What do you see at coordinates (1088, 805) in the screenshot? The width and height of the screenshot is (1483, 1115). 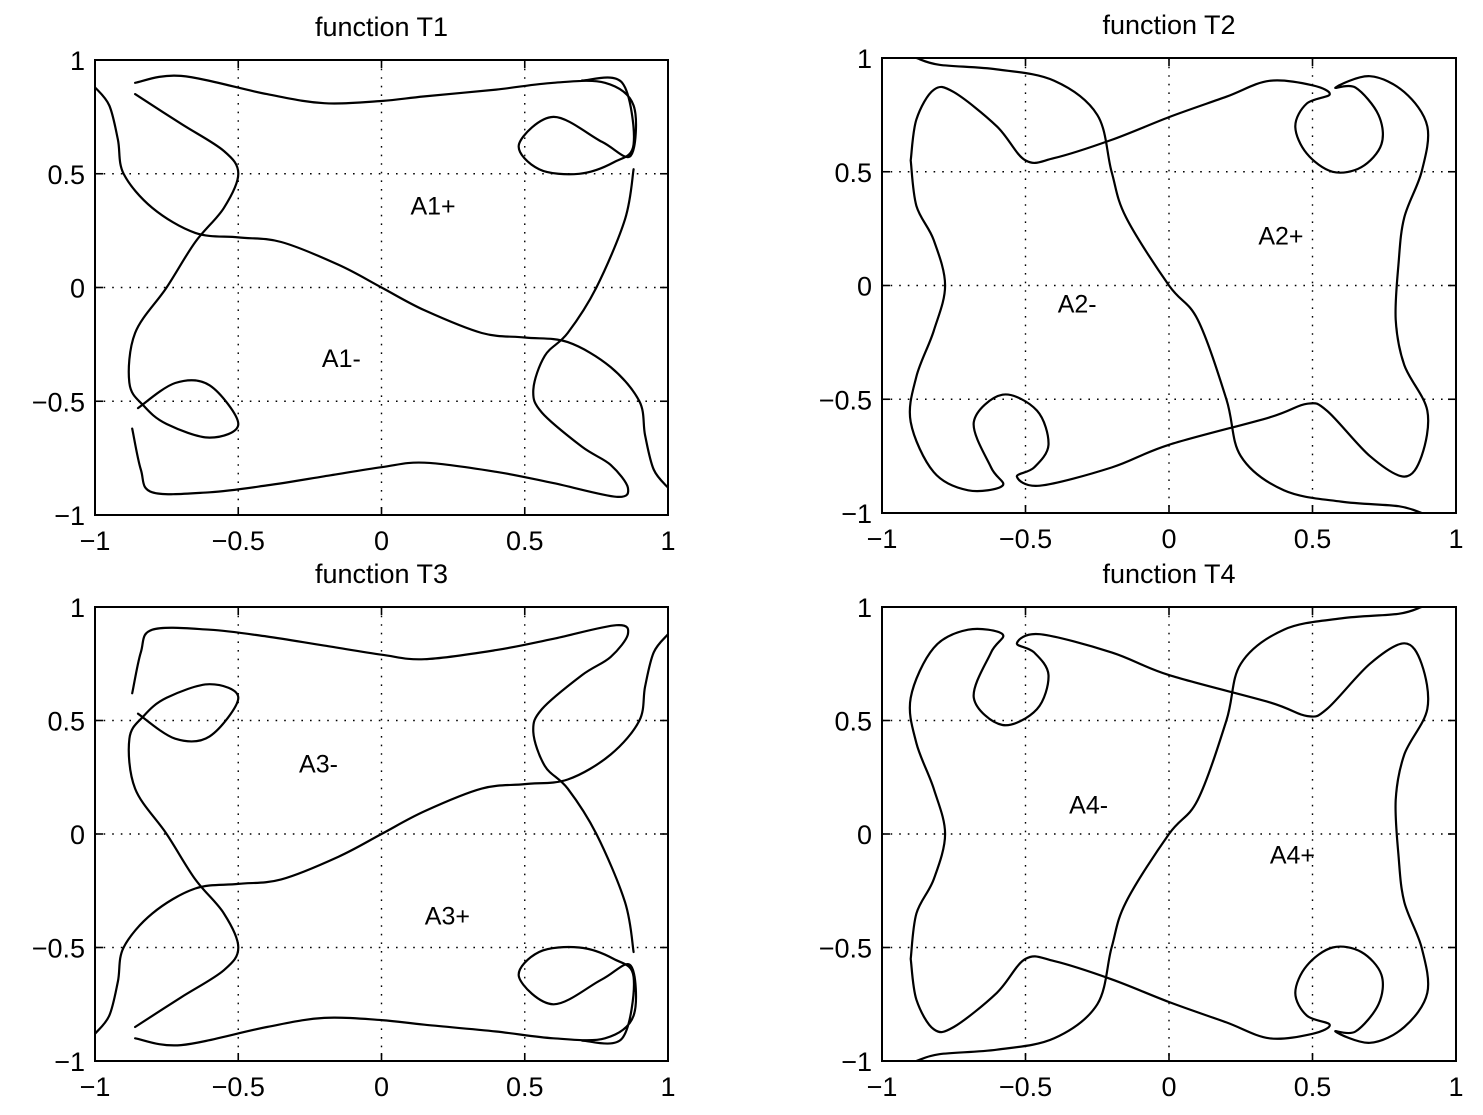 I see `region-label: A4-` at bounding box center [1088, 805].